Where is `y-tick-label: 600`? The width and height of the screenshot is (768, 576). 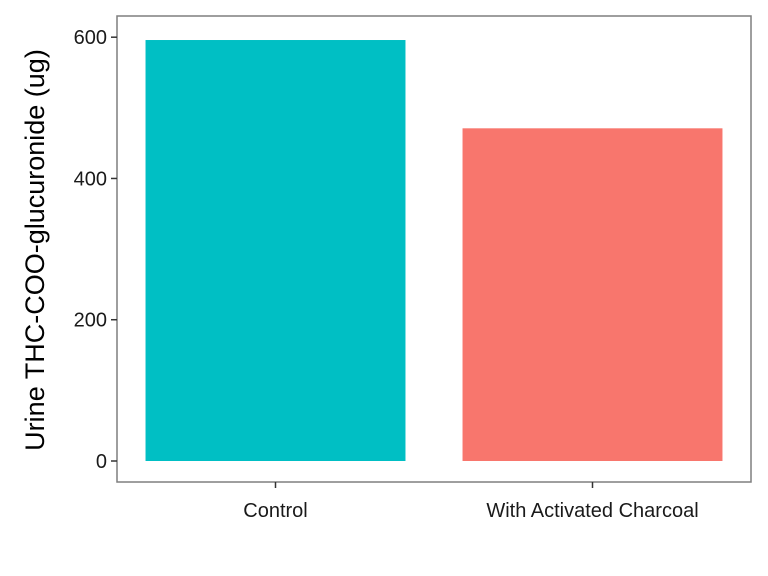
y-tick-label: 600 is located at coordinates (90, 38).